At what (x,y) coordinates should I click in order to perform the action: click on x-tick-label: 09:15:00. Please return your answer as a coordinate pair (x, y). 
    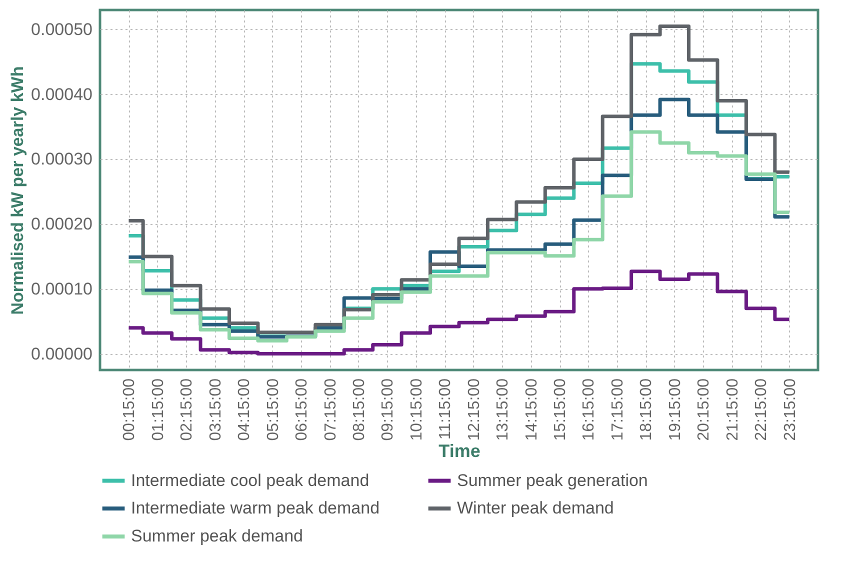
    Looking at the image, I should click on (388, 409).